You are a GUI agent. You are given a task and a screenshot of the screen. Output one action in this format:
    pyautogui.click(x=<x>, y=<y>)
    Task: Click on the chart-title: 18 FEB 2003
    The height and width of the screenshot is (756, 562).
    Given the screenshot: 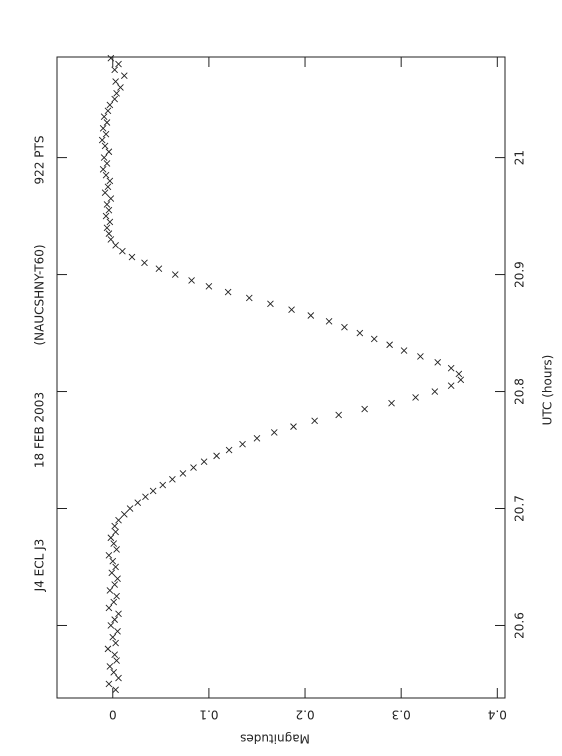 What is the action you would take?
    pyautogui.click(x=40, y=430)
    